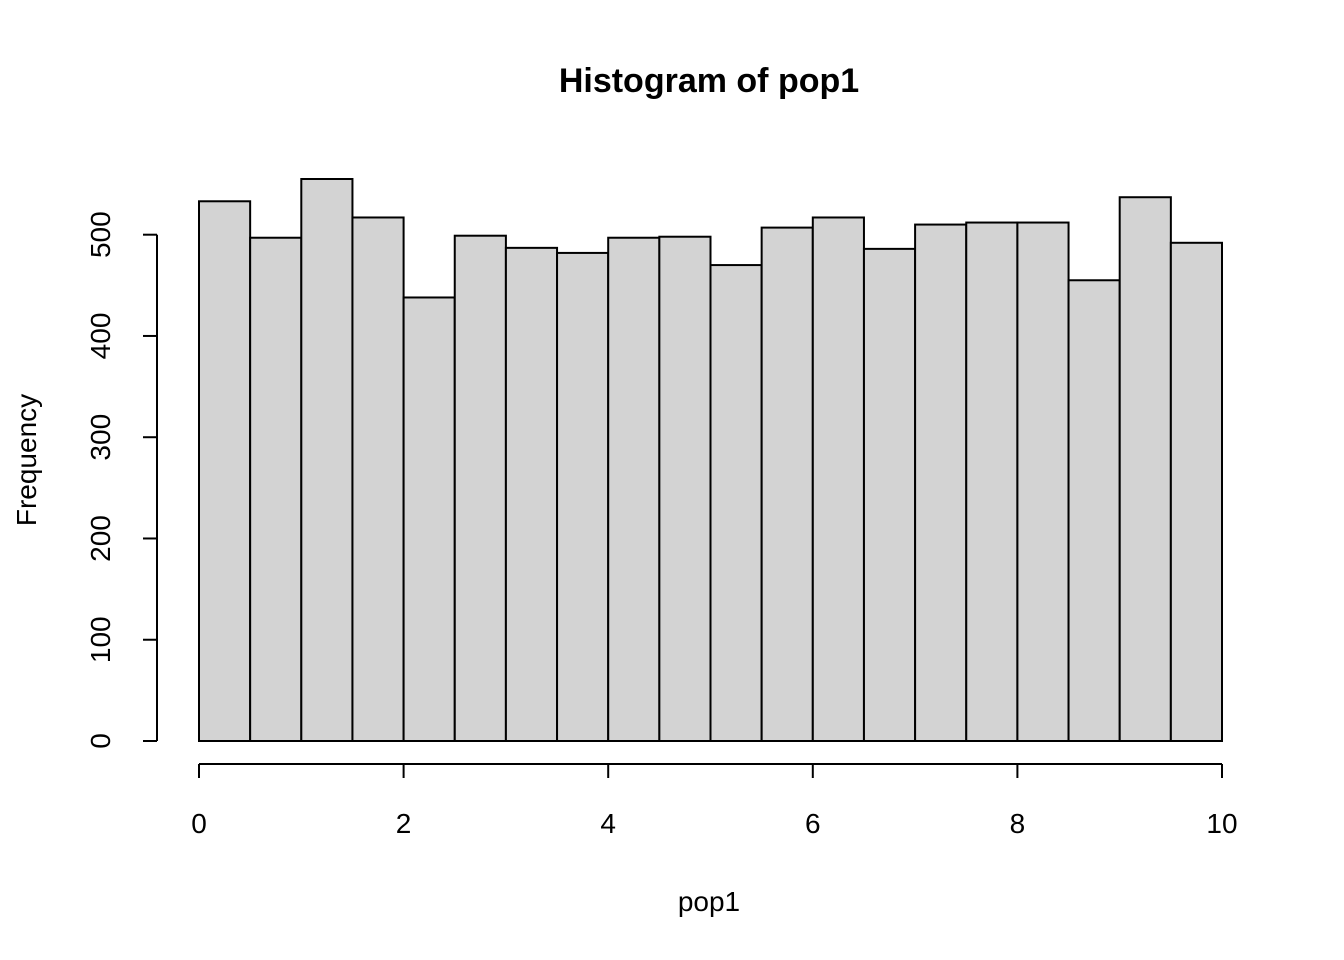 The image size is (1344, 960). I want to click on x-tick-label: 8, so click(1018, 823).